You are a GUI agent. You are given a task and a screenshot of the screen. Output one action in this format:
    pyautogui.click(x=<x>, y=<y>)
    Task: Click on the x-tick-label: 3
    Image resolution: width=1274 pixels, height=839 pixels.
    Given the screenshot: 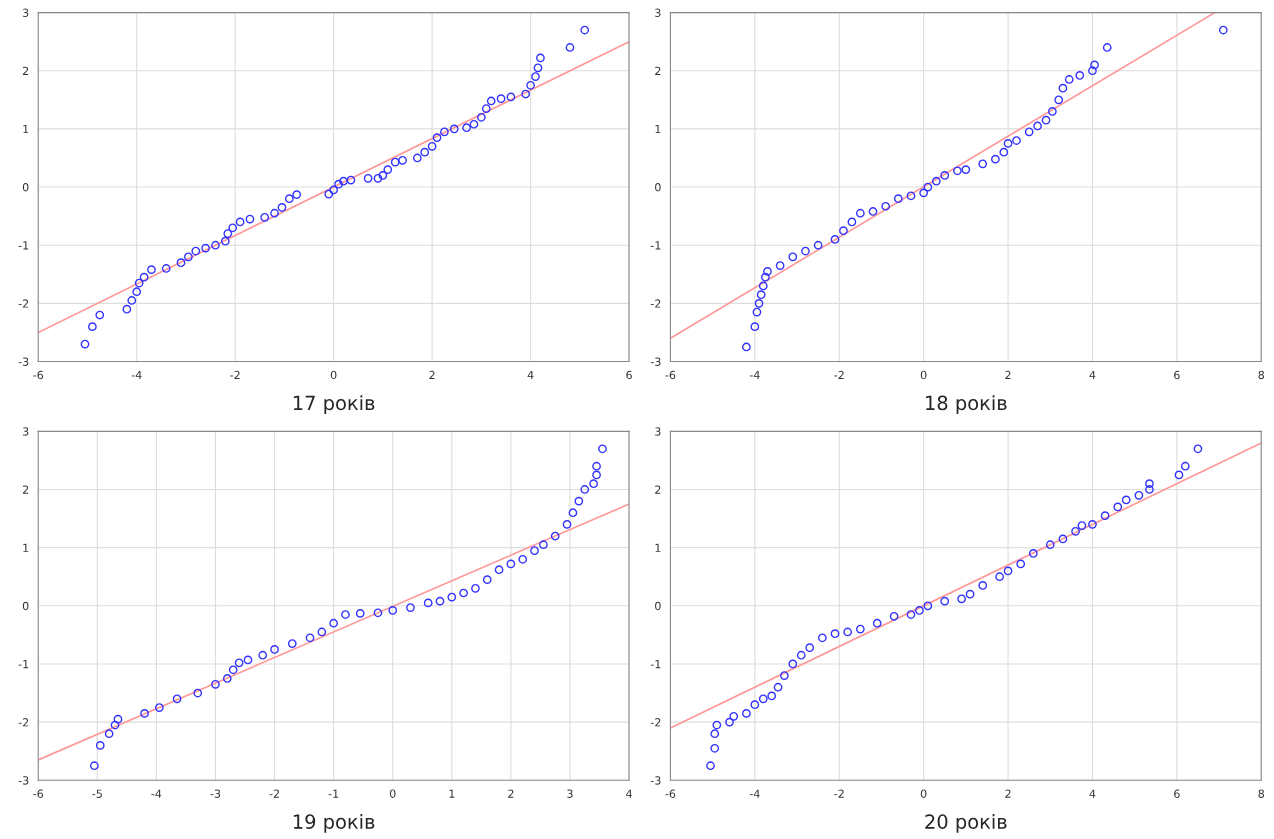 What is the action you would take?
    pyautogui.click(x=570, y=793)
    